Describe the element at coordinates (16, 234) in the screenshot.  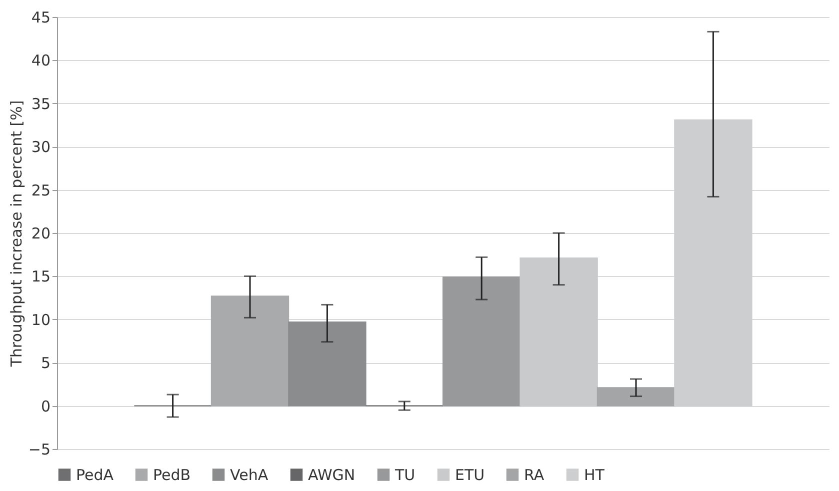
I see `y-axis-title: Throughput increase in percent [%]` at that location.